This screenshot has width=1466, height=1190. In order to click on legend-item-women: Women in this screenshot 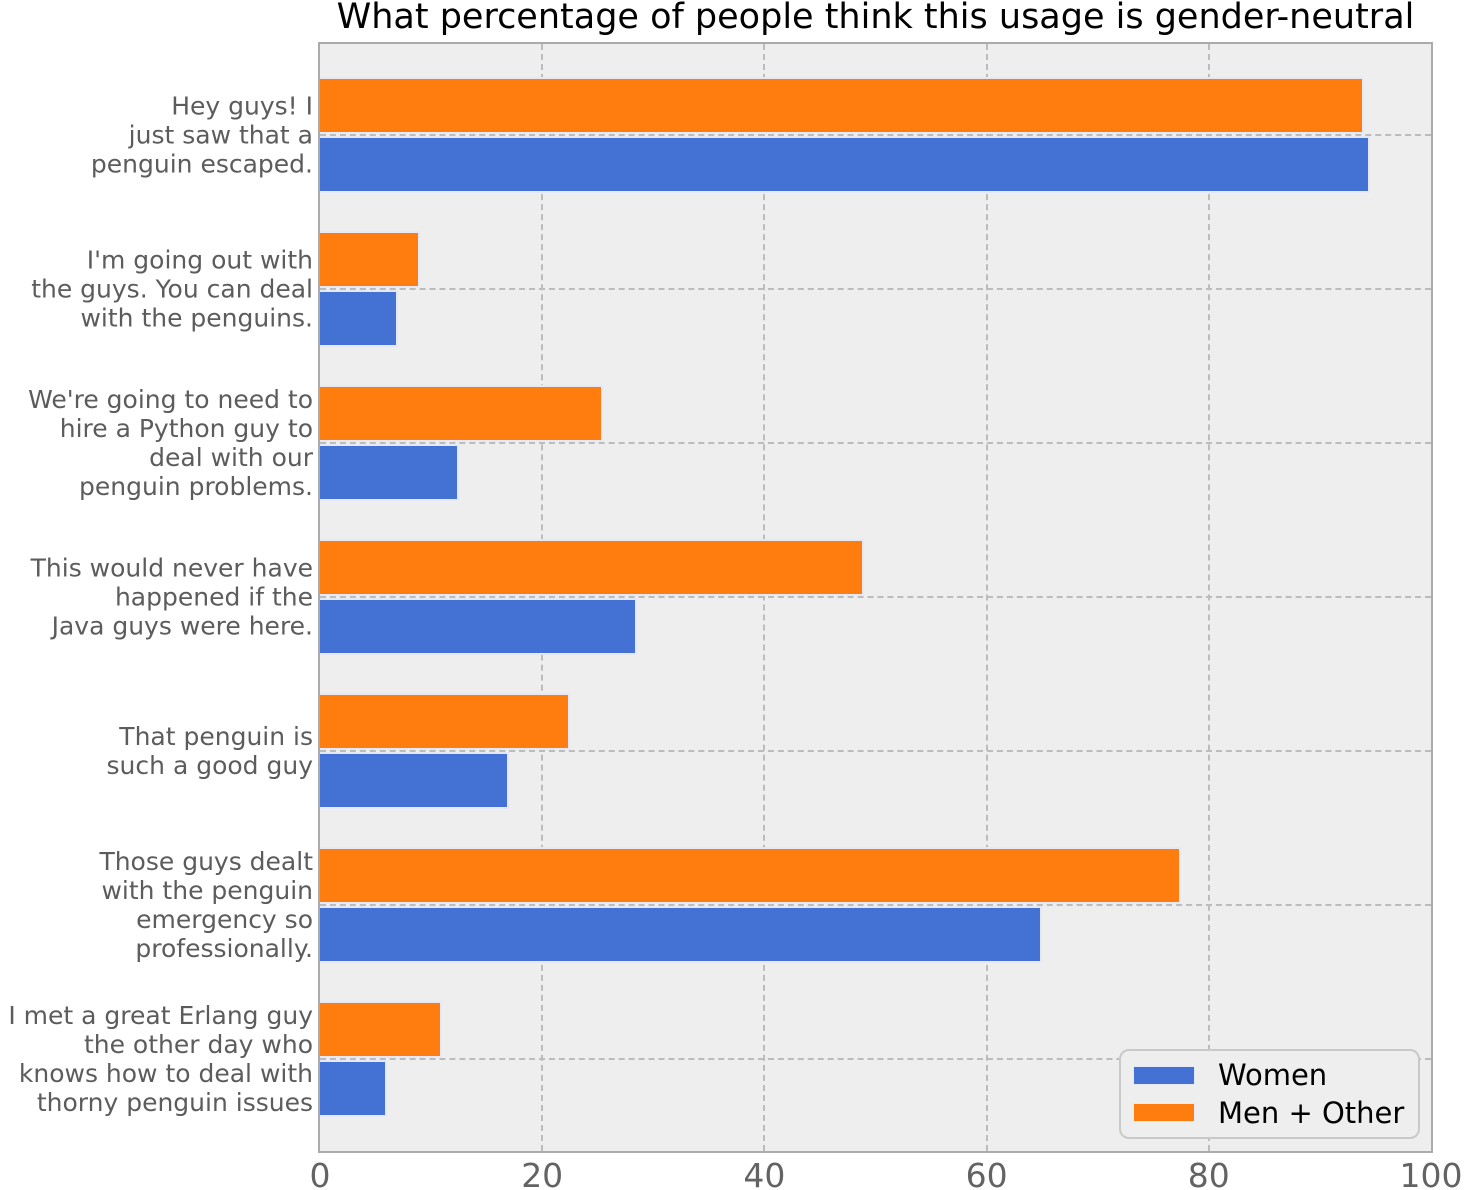, I will do `click(1269, 1075)`.